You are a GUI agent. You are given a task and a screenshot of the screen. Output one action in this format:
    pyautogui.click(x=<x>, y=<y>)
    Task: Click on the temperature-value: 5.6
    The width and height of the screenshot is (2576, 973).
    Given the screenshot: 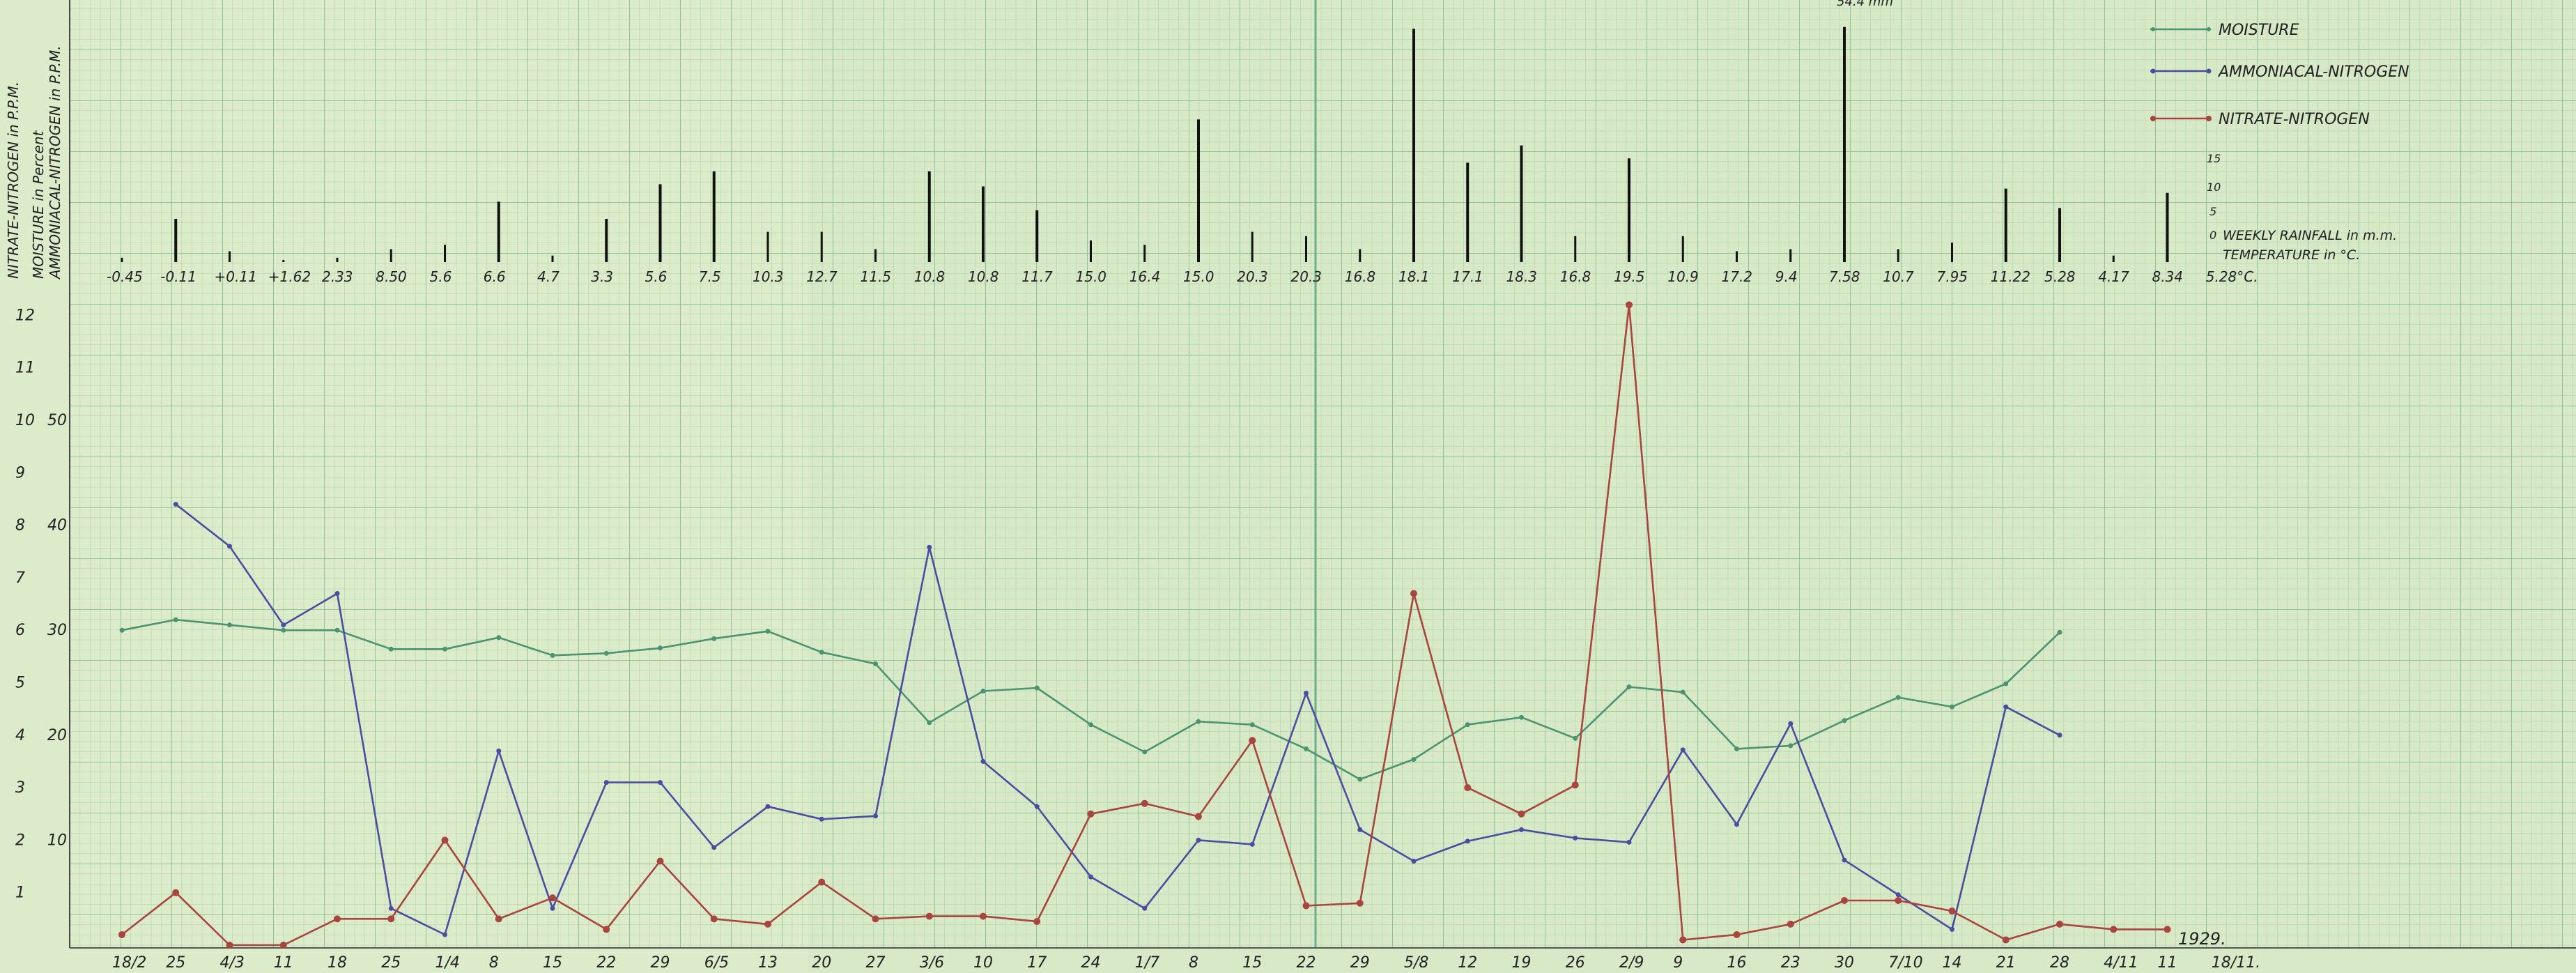 What is the action you would take?
    pyautogui.click(x=656, y=276)
    